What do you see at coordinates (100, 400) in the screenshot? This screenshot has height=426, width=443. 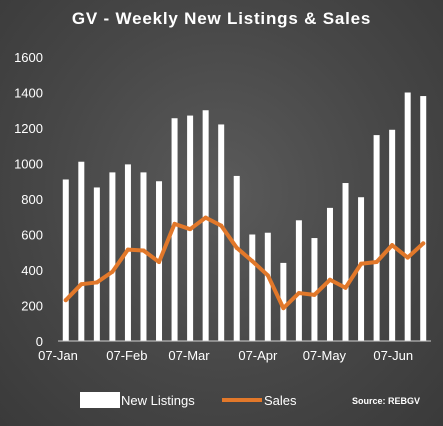 I see `legend-swatch-new-listings` at bounding box center [100, 400].